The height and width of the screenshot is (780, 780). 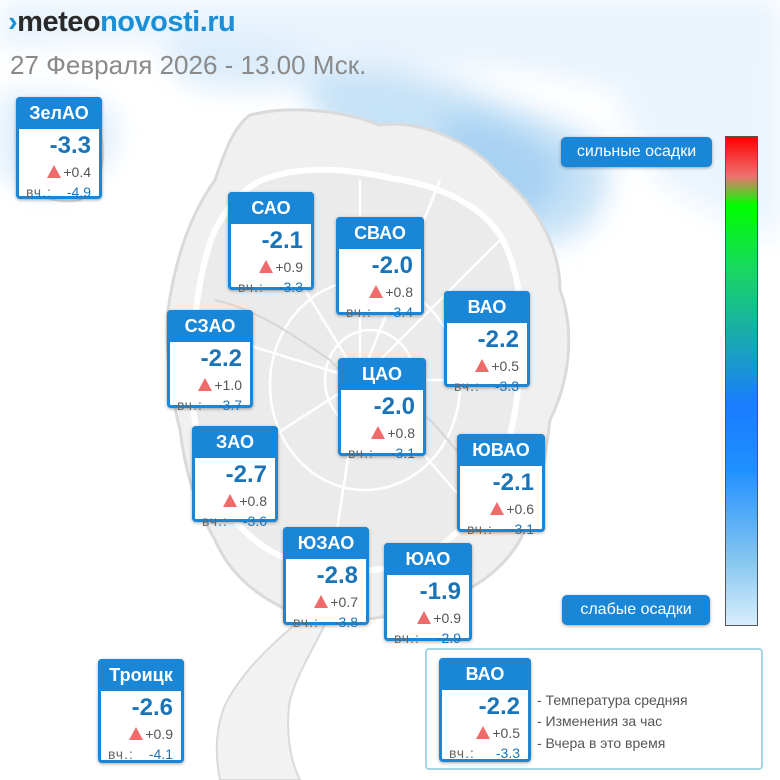 I want to click on hourly-change: +0.6, so click(x=512, y=509).